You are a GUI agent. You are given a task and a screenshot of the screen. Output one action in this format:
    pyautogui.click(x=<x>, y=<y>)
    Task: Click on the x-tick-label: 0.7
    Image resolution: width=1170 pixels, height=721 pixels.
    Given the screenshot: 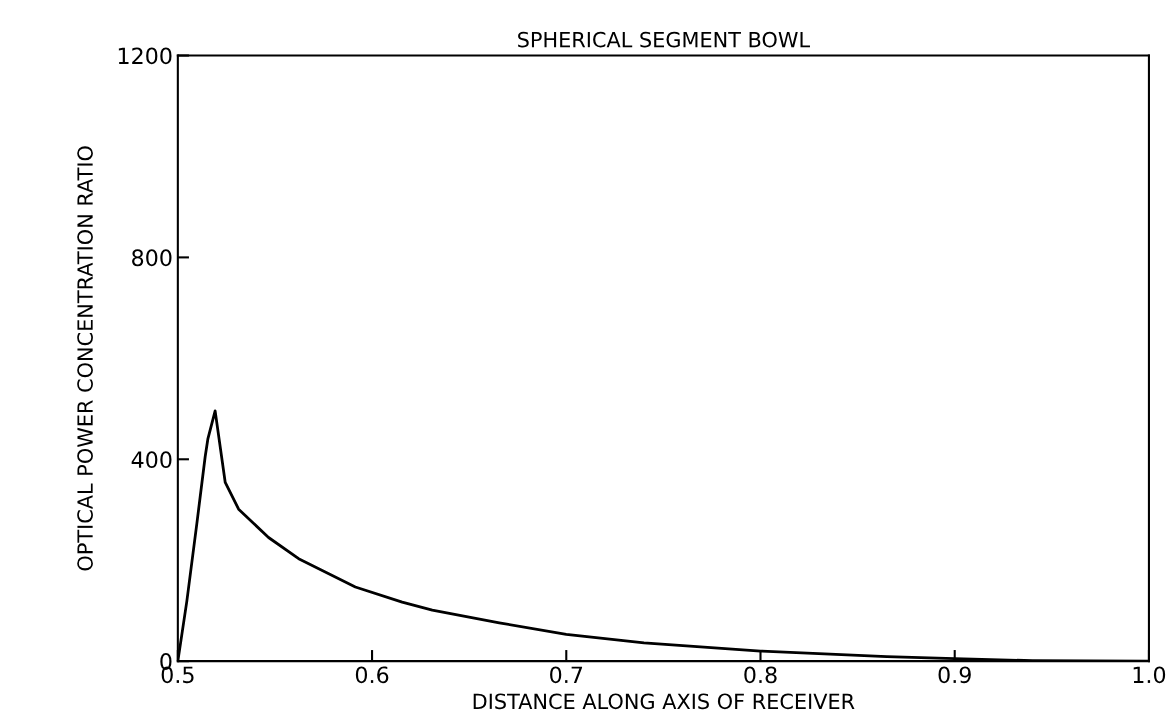 What is the action you would take?
    pyautogui.click(x=566, y=675)
    